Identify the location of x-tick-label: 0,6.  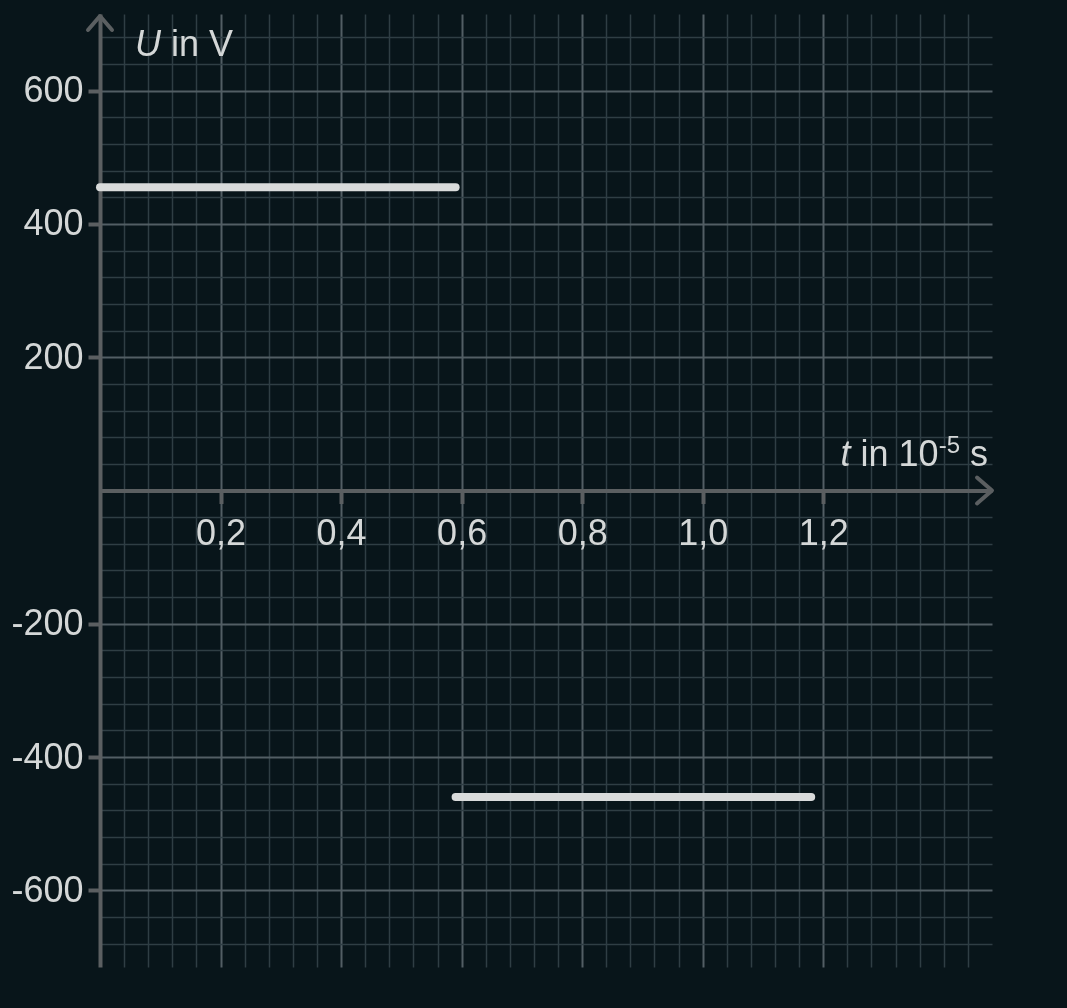
(462, 532).